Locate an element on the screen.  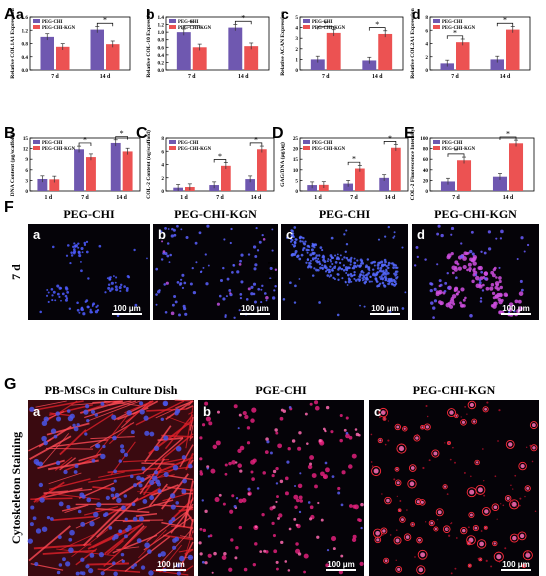
legend-swatch is located at coordinates (436, 148).